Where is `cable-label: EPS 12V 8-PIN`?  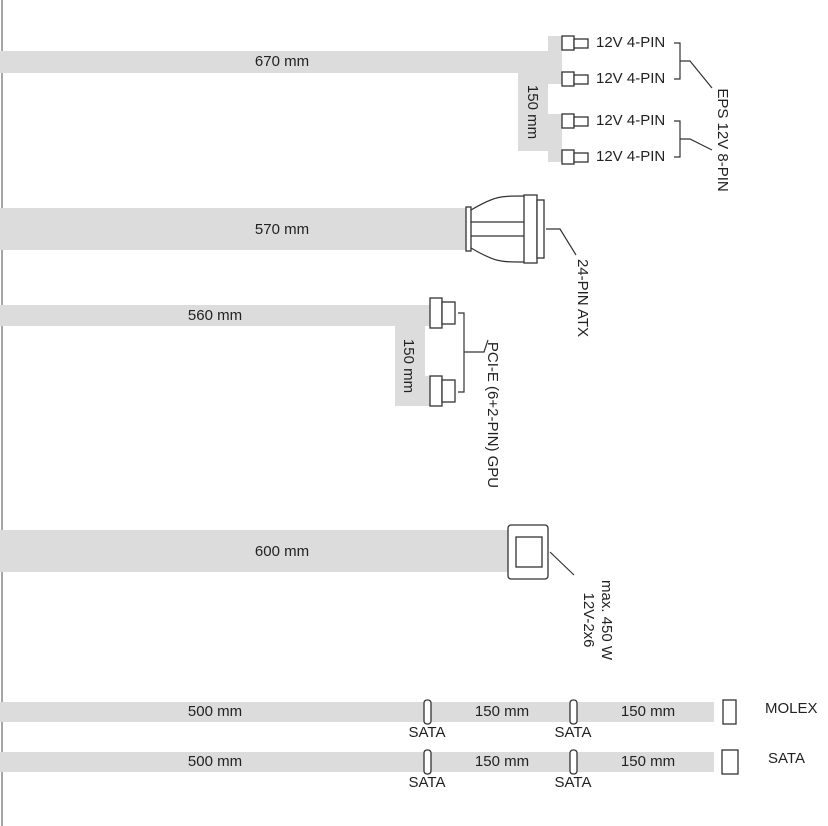
cable-label: EPS 12V 8-PIN is located at coordinates (722, 139).